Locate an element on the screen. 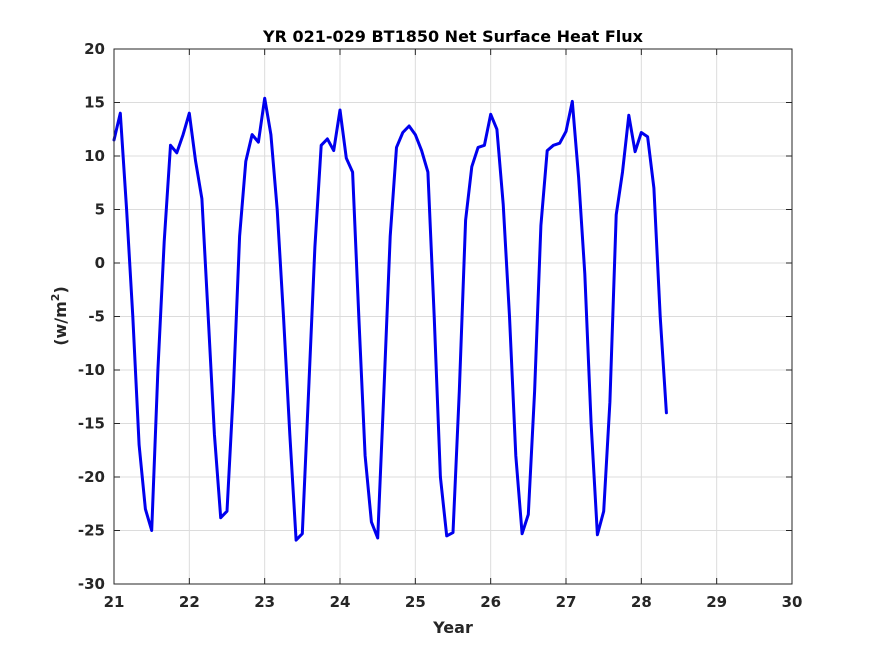 This screenshot has height=656, width=875. y-tick-label: -10 is located at coordinates (91, 370).